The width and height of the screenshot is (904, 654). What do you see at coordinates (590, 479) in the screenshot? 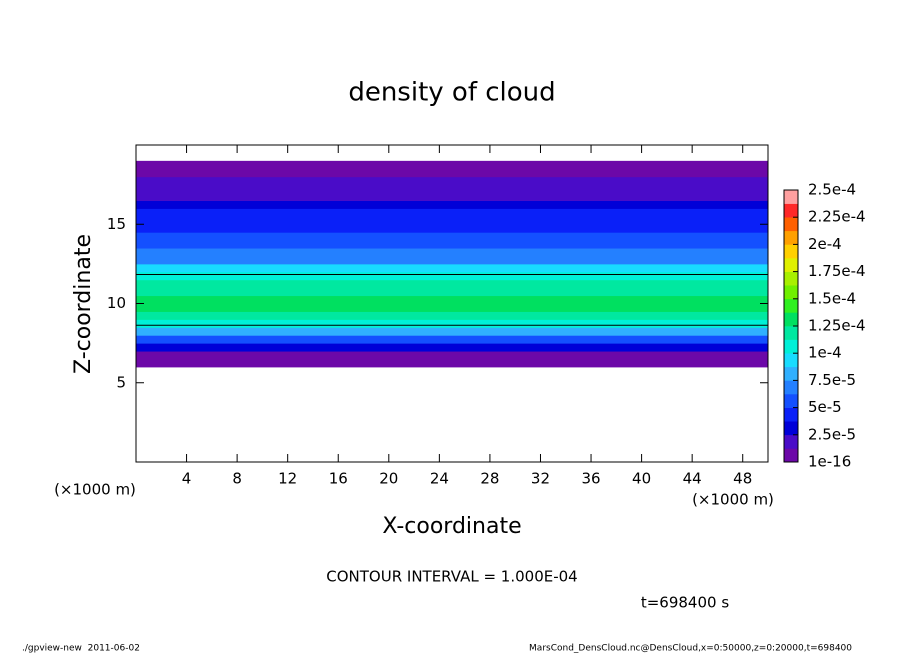
I see `x-tick-label: 36` at bounding box center [590, 479].